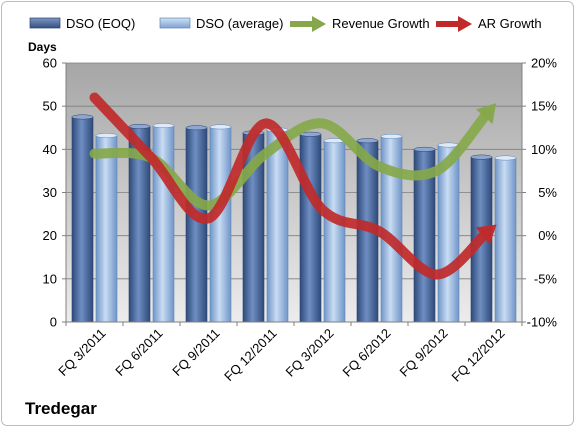  What do you see at coordinates (50, 192) in the screenshot?
I see `y-left-tick-label: 30` at bounding box center [50, 192].